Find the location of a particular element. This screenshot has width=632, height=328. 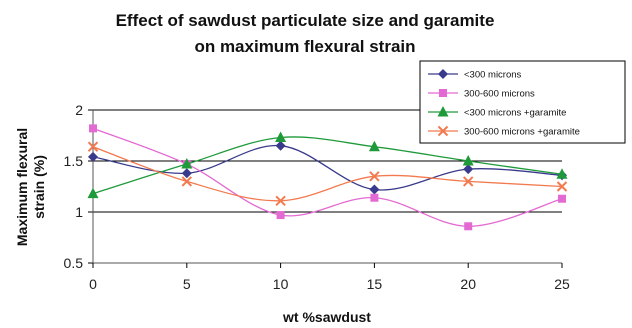

legend-label-0: <300 microns is located at coordinates (493, 75).